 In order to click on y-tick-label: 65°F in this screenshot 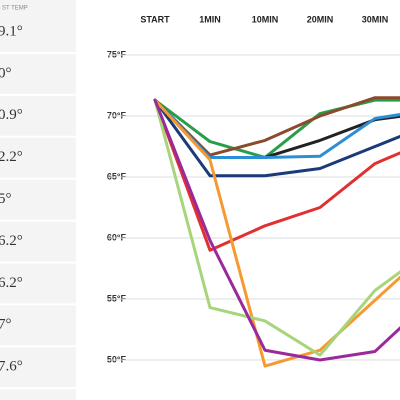, I will do `click(117, 176)`.